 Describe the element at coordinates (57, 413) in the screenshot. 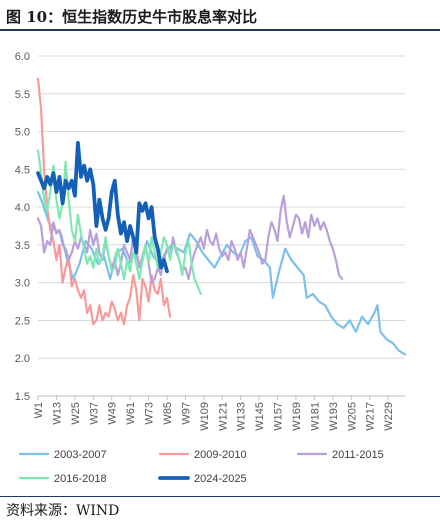

I see `x-tick-label: W13` at that location.